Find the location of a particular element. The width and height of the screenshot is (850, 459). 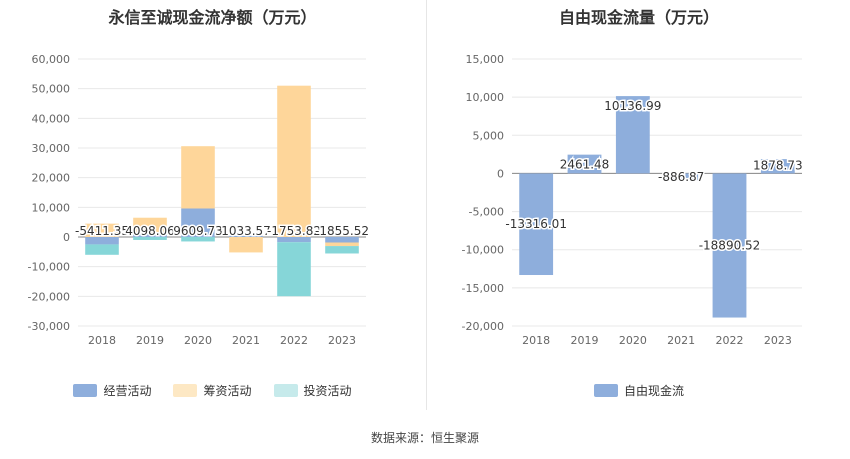

panel-divider is located at coordinates (426, 205).